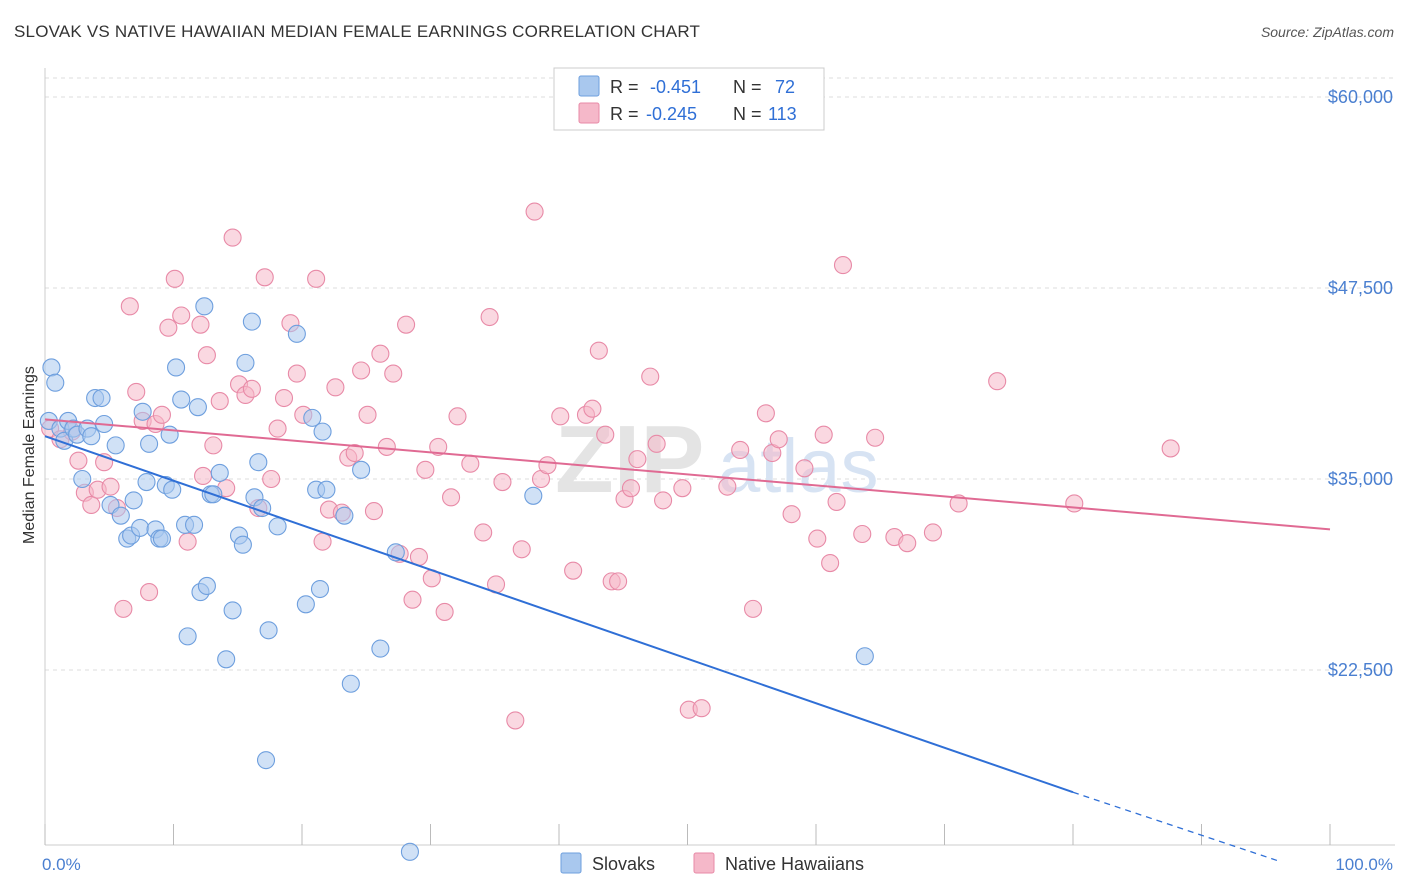  Describe the element at coordinates (589, 86) in the screenshot. I see `legend-swatch-slovaks` at that location.